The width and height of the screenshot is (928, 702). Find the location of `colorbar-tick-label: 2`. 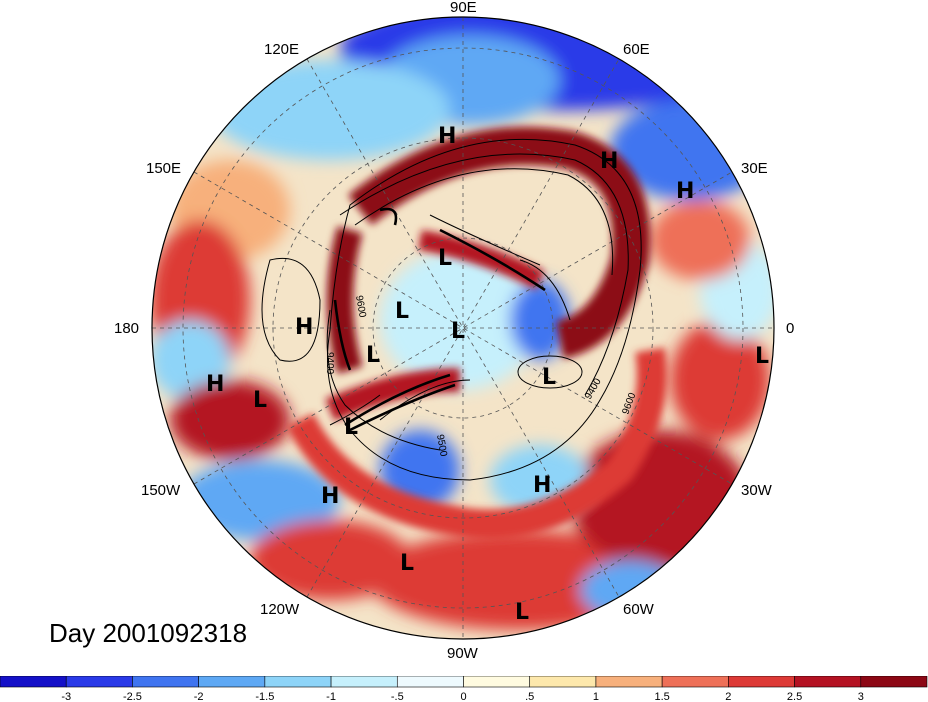

colorbar-tick-label: 2 is located at coordinates (728, 696).